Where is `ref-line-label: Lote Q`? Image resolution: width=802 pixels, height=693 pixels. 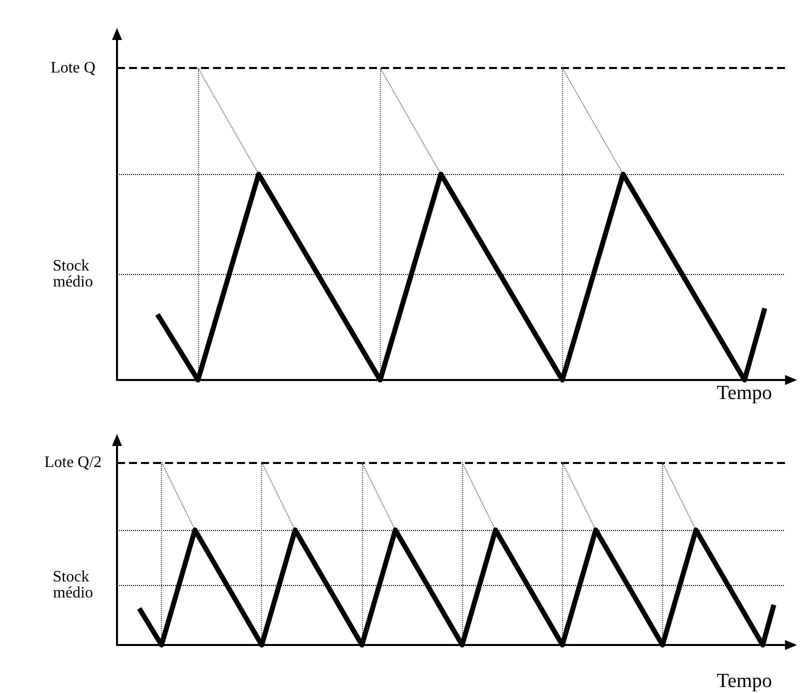
ref-line-label: Lote Q is located at coordinates (73, 68).